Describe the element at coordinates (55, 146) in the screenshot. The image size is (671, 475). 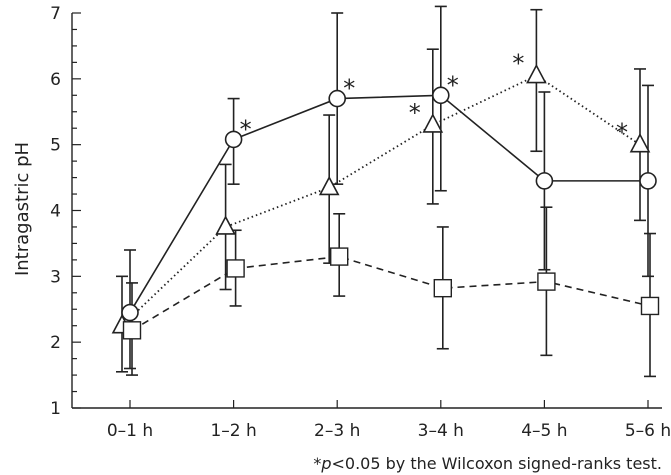
I see `y-tick-label: 5` at that location.